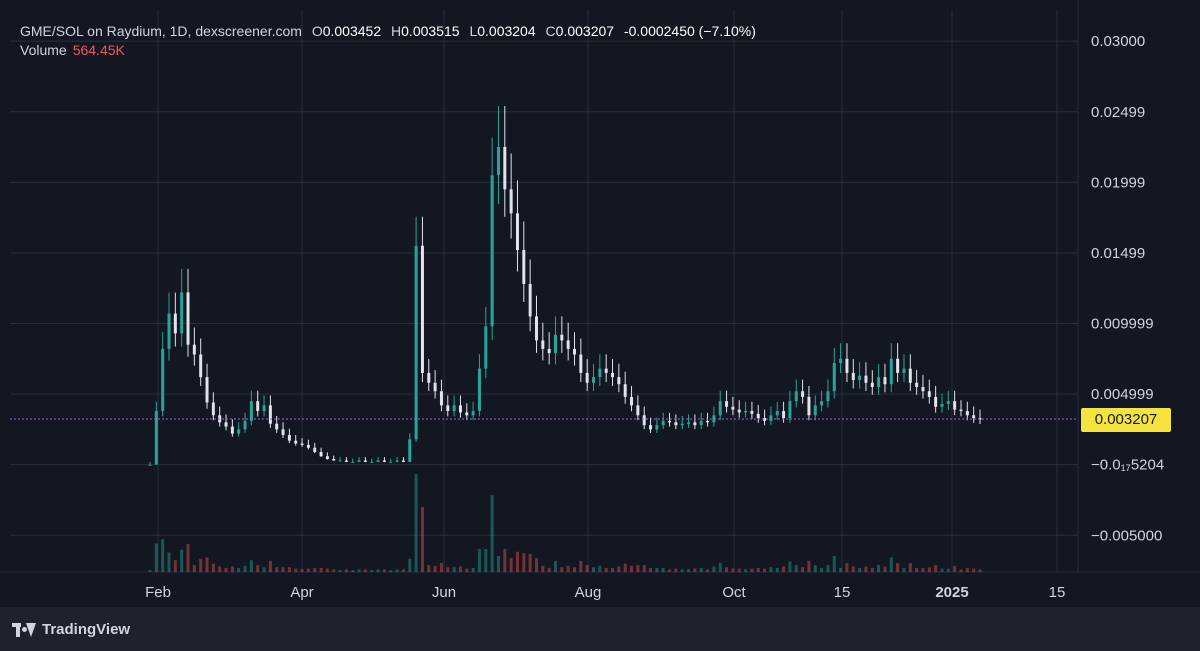 The image size is (1200, 651). Describe the element at coordinates (689, 31) in the screenshot. I see `change-value: -0.0002450 (−7.10%)` at that location.